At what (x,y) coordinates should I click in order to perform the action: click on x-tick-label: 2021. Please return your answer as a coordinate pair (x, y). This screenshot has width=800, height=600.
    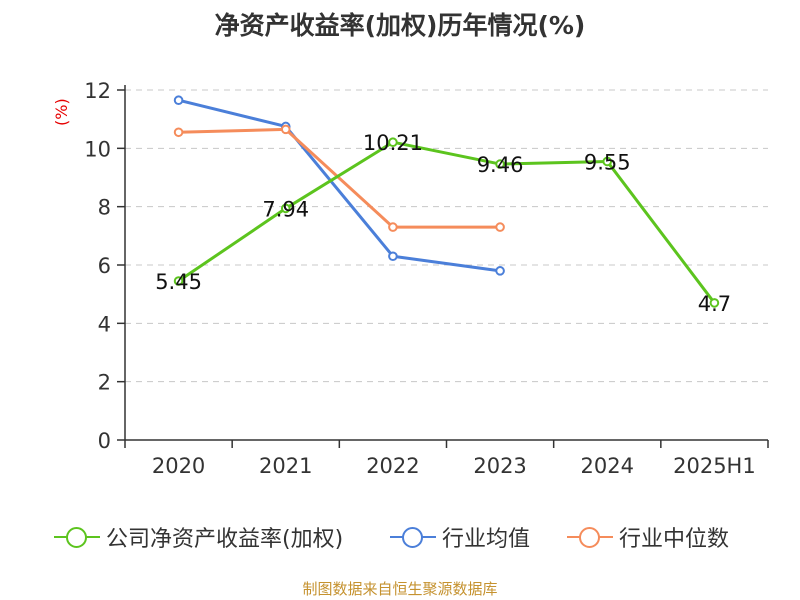
    Looking at the image, I should click on (285, 466).